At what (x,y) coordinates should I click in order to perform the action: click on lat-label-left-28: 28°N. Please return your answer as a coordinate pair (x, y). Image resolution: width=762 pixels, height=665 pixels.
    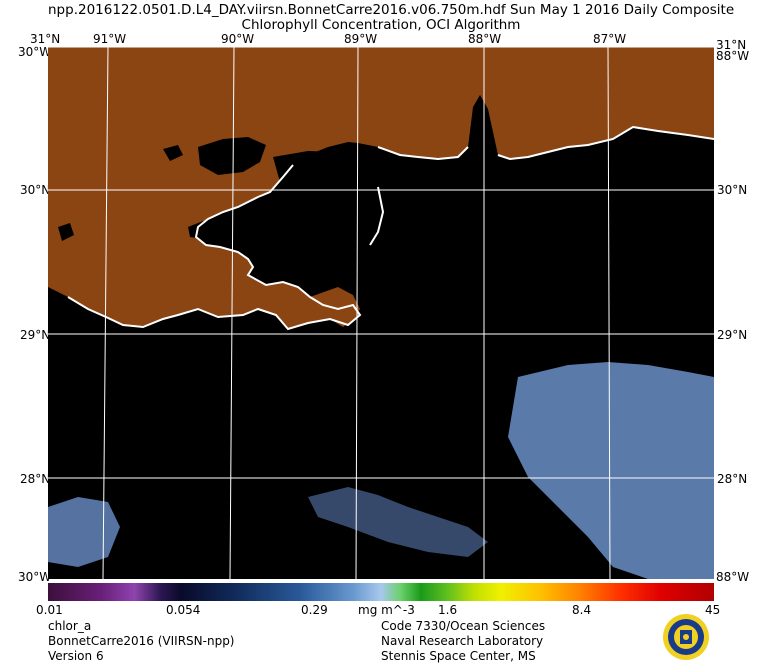
    Looking at the image, I should click on (35, 479).